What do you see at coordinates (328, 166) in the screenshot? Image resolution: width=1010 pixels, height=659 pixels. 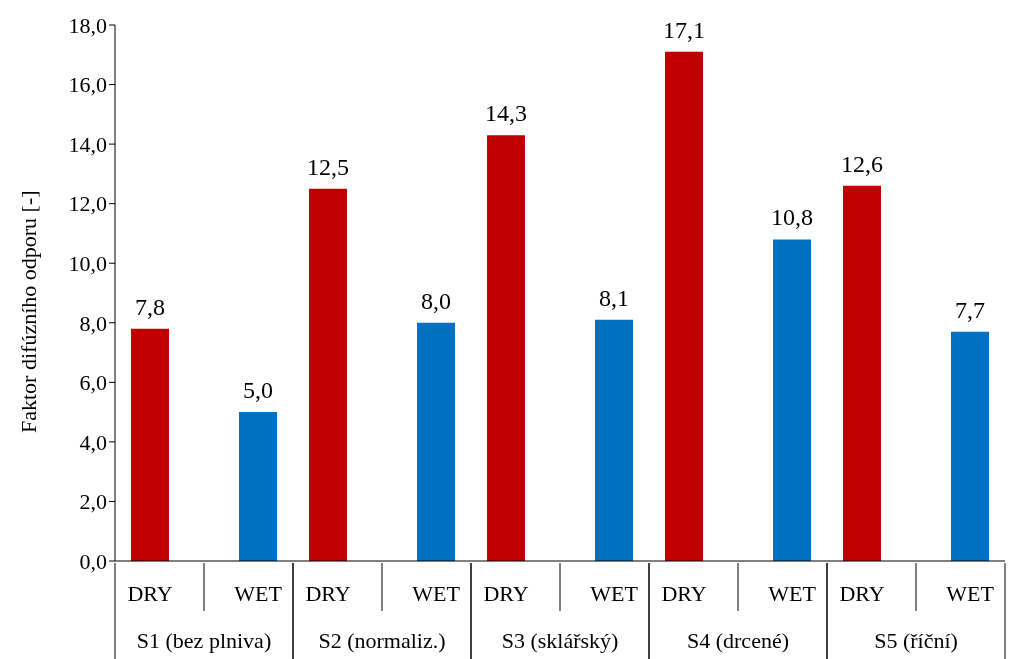 I see `data-label: 12,5` at bounding box center [328, 166].